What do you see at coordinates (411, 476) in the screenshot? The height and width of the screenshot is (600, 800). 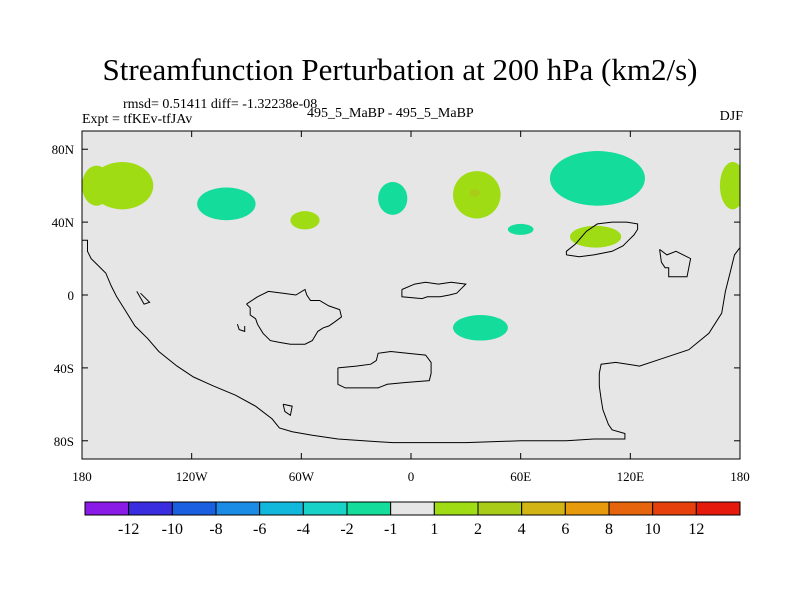 I see `x-tick-label: 0` at bounding box center [411, 476].